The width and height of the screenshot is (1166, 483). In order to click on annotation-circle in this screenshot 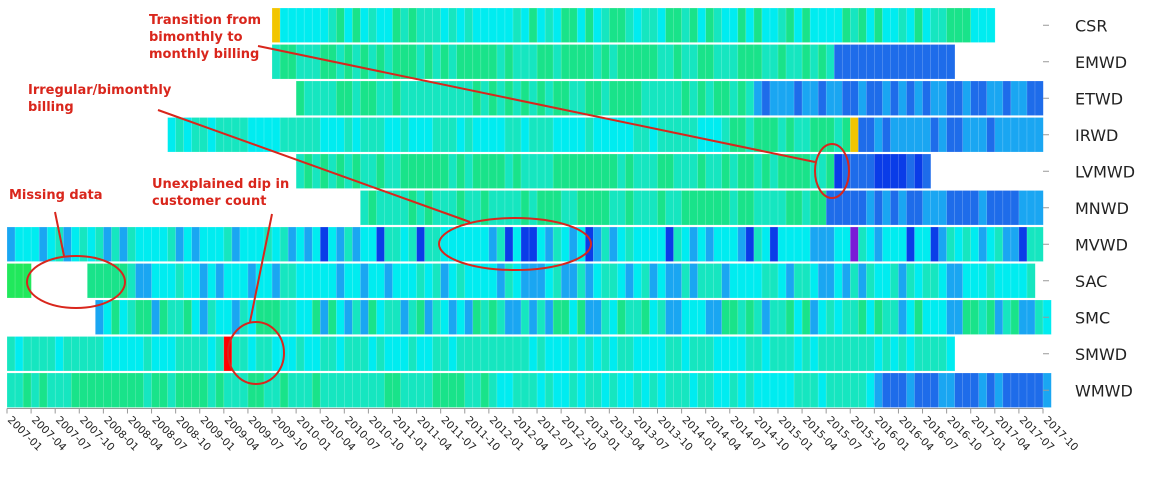, I will do `click(256, 353)`.